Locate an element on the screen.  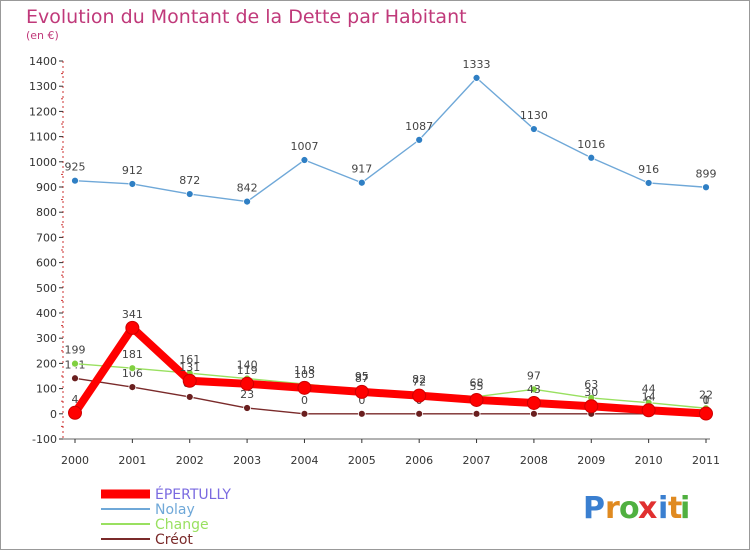
data-label: 55 is located at coordinates (477, 386).